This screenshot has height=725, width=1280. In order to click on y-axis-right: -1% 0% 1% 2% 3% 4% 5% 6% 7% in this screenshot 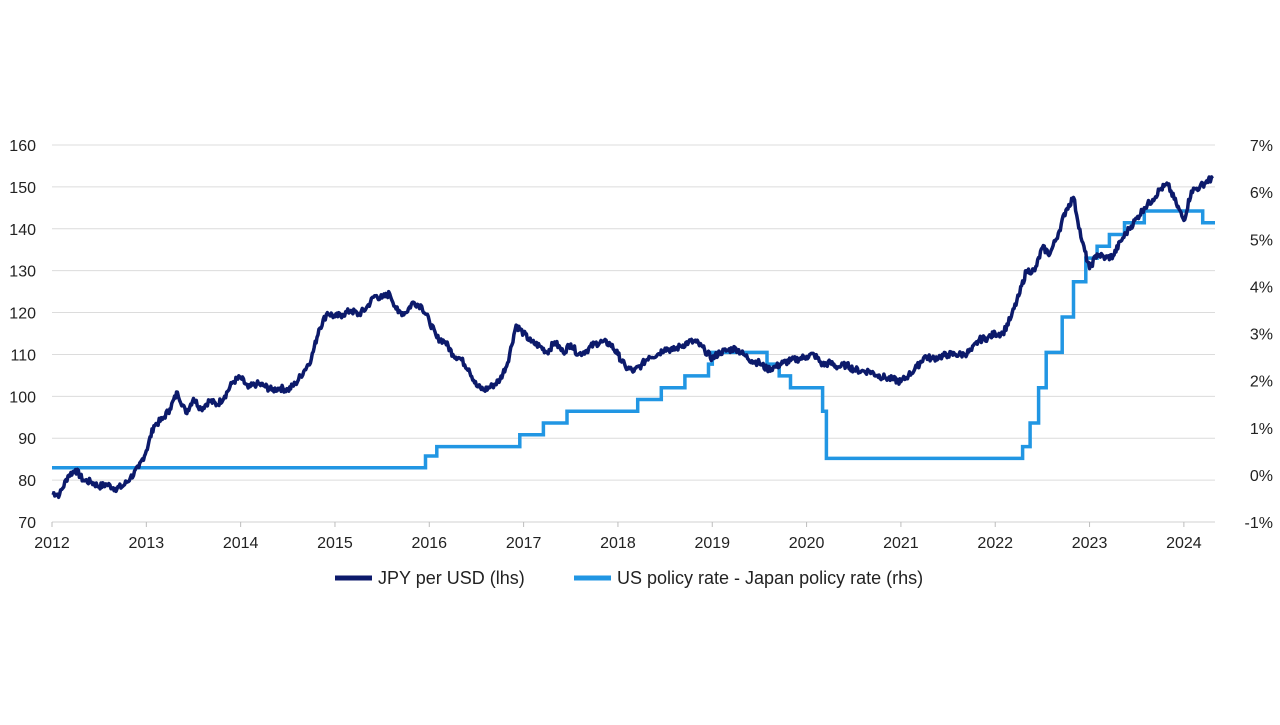, I will do `click(1259, 335)`.